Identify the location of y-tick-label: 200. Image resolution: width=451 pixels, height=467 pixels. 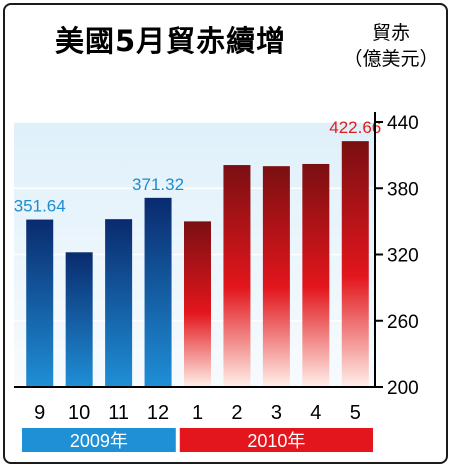
(403, 388).